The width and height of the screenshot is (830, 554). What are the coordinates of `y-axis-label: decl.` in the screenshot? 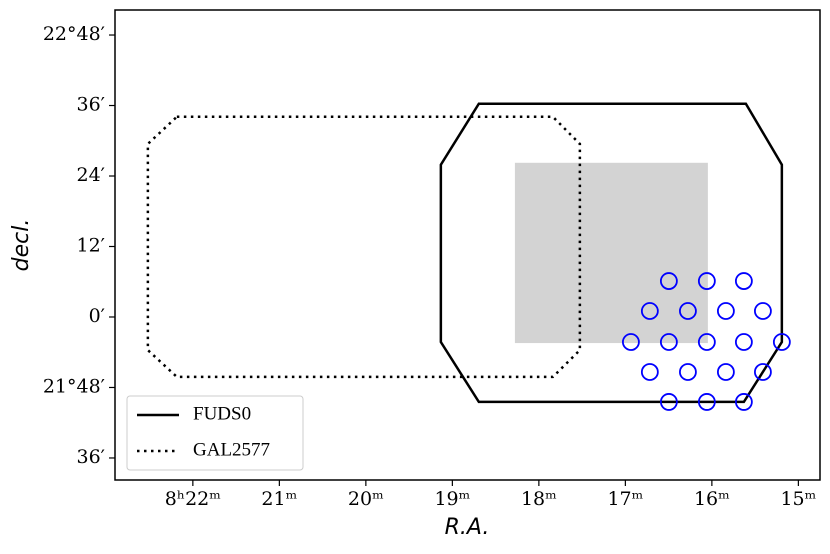 It's located at (21, 245).